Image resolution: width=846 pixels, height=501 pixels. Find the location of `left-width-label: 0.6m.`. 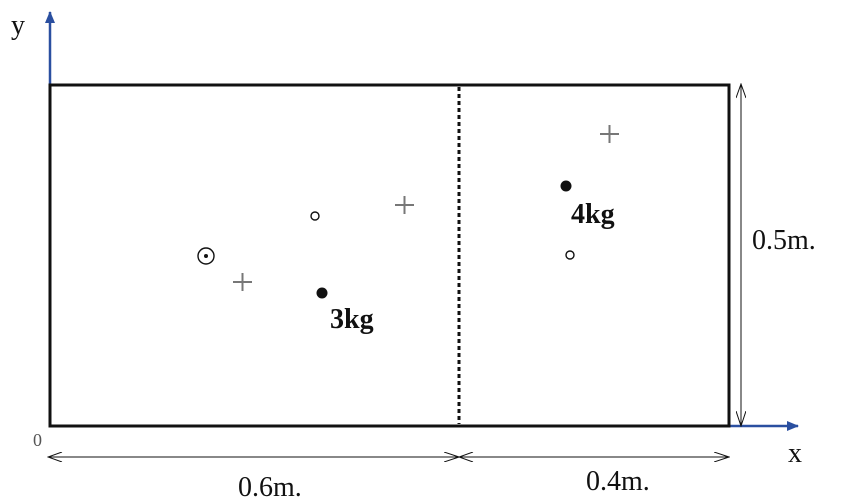

left-width-label: 0.6m. is located at coordinates (270, 486).